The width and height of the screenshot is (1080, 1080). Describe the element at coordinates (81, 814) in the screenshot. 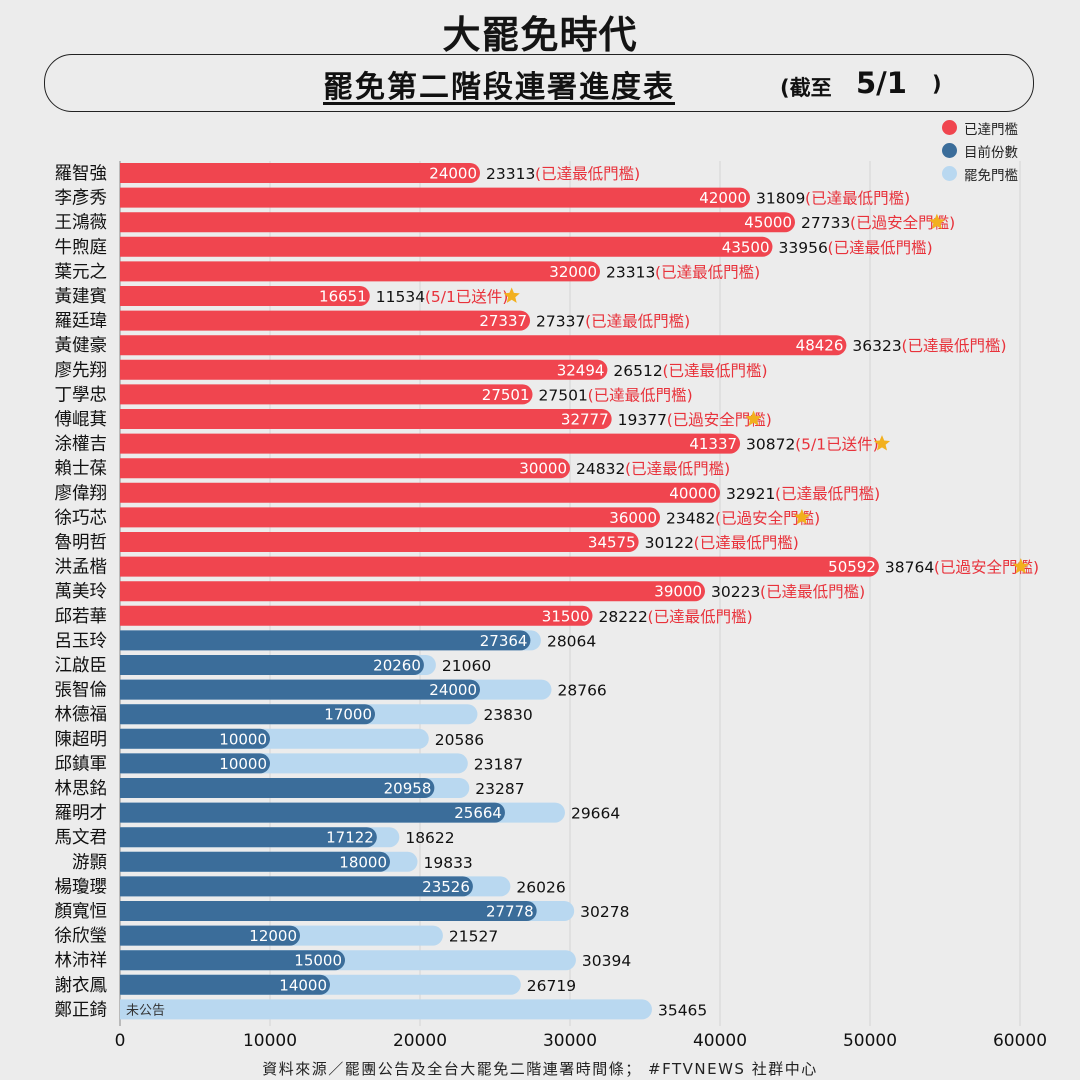

I see `row-name-label: 羅明才` at that location.